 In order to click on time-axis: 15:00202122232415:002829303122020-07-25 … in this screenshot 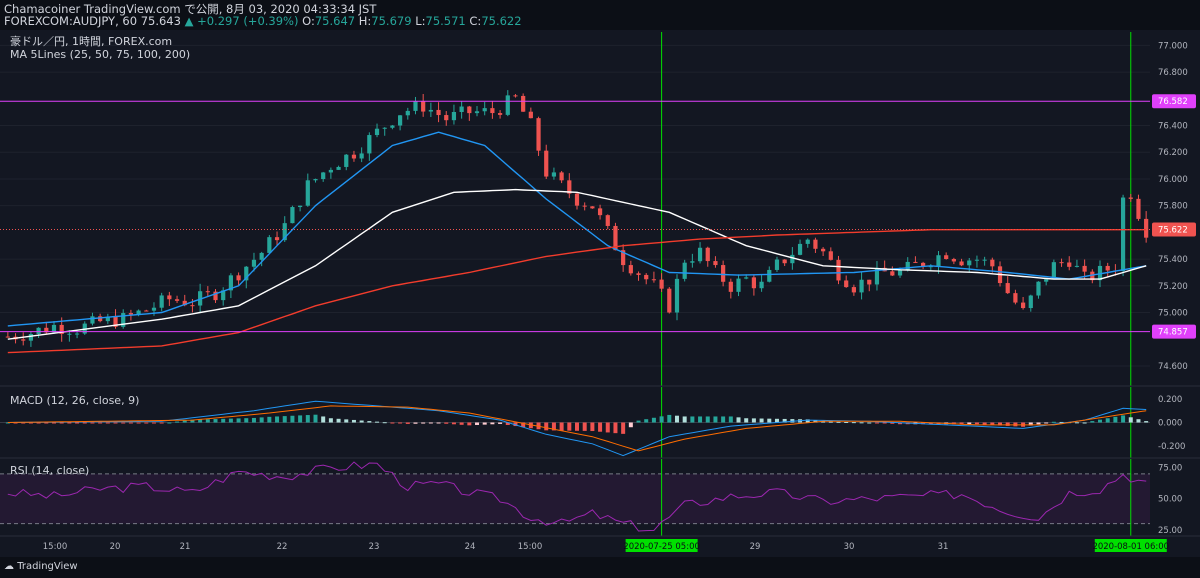, I will do `click(606, 545)`.